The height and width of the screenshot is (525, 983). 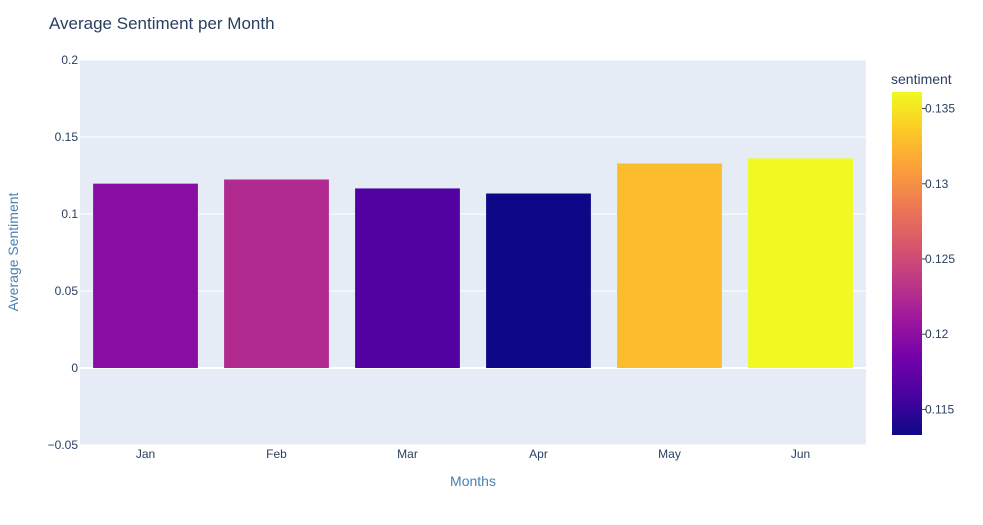 I want to click on colorbar-title: sentiment, so click(x=921, y=79).